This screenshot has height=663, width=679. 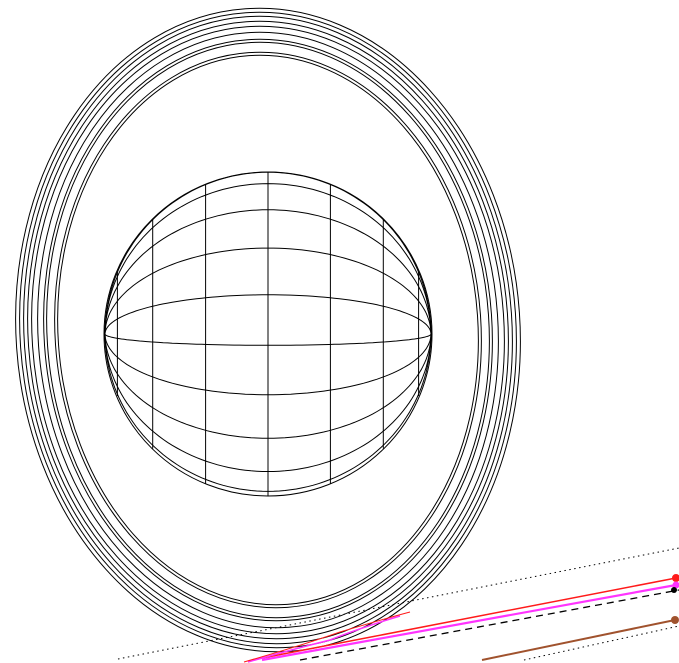 What do you see at coordinates (674, 590) in the screenshot?
I see `black-endpoint-marker` at bounding box center [674, 590].